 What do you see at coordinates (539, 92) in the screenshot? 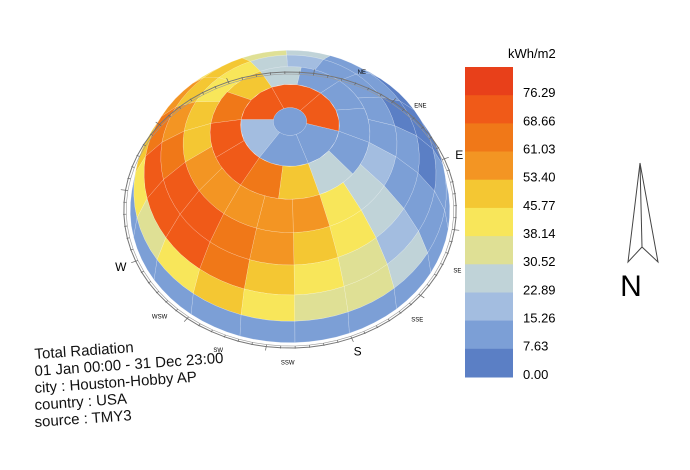
I see `legend-tick-label: 76.29` at bounding box center [539, 92].